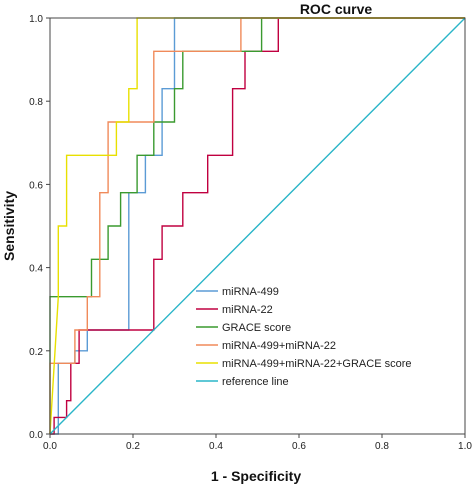  Describe the element at coordinates (216, 446) in the screenshot. I see `x-tick-label: 0.4` at that location.